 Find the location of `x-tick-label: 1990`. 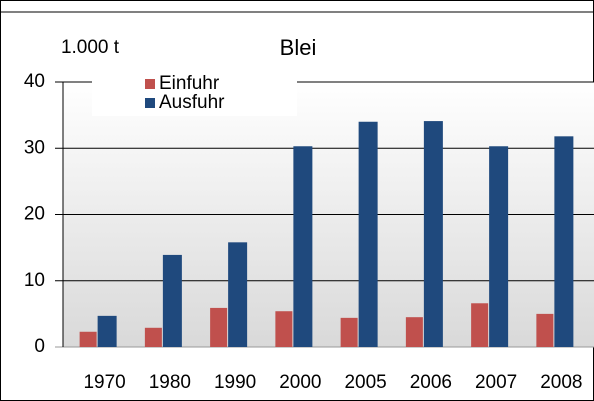

x-tick-label: 1990 is located at coordinates (235, 382).